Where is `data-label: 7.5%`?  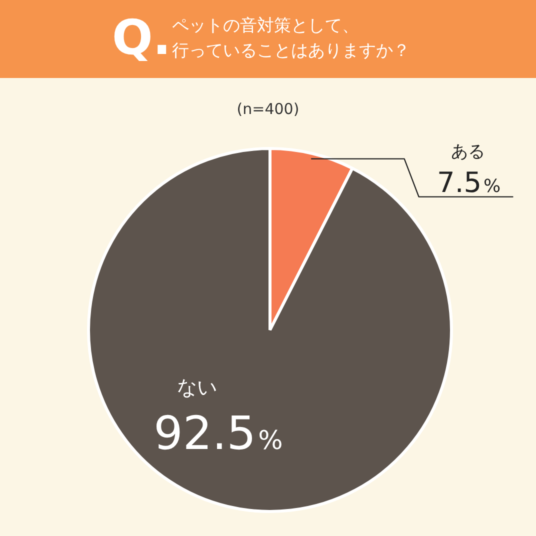 data-label: 7.5% is located at coordinates (469, 182).